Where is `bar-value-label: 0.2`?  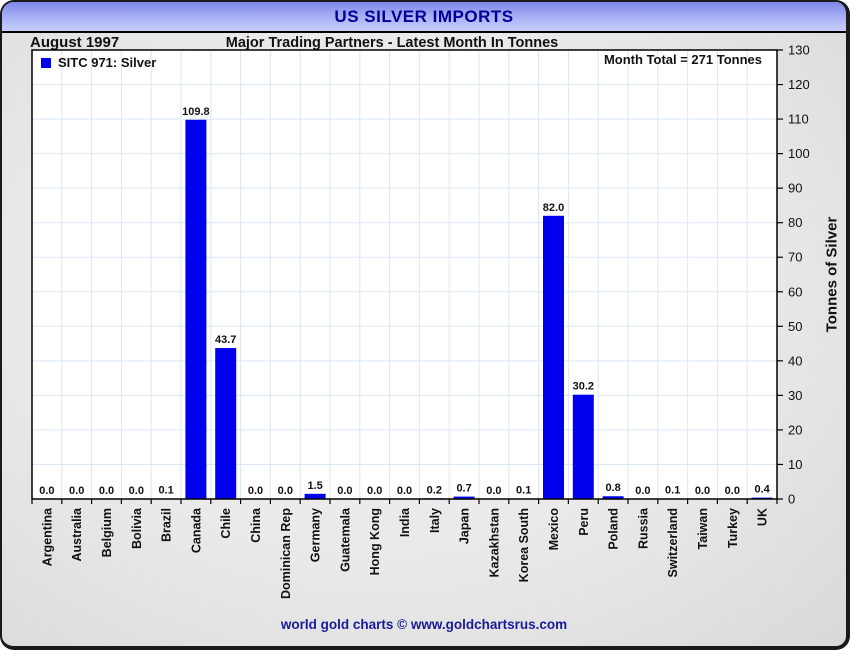 bar-value-label: 0.2 is located at coordinates (434, 490).